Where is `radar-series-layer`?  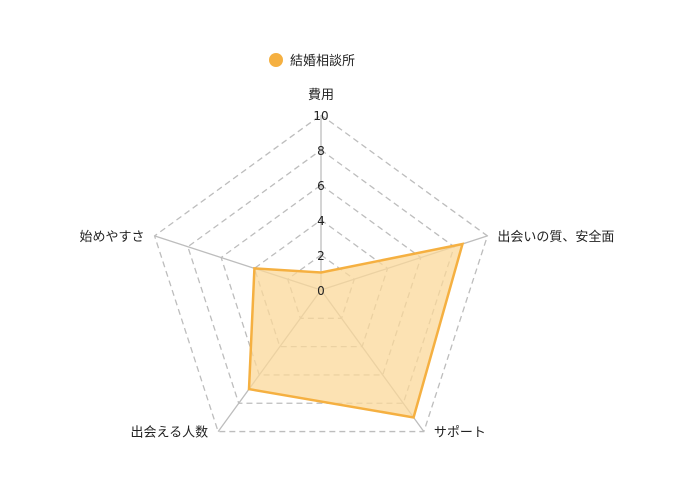 radar-series-layer is located at coordinates (356, 330).